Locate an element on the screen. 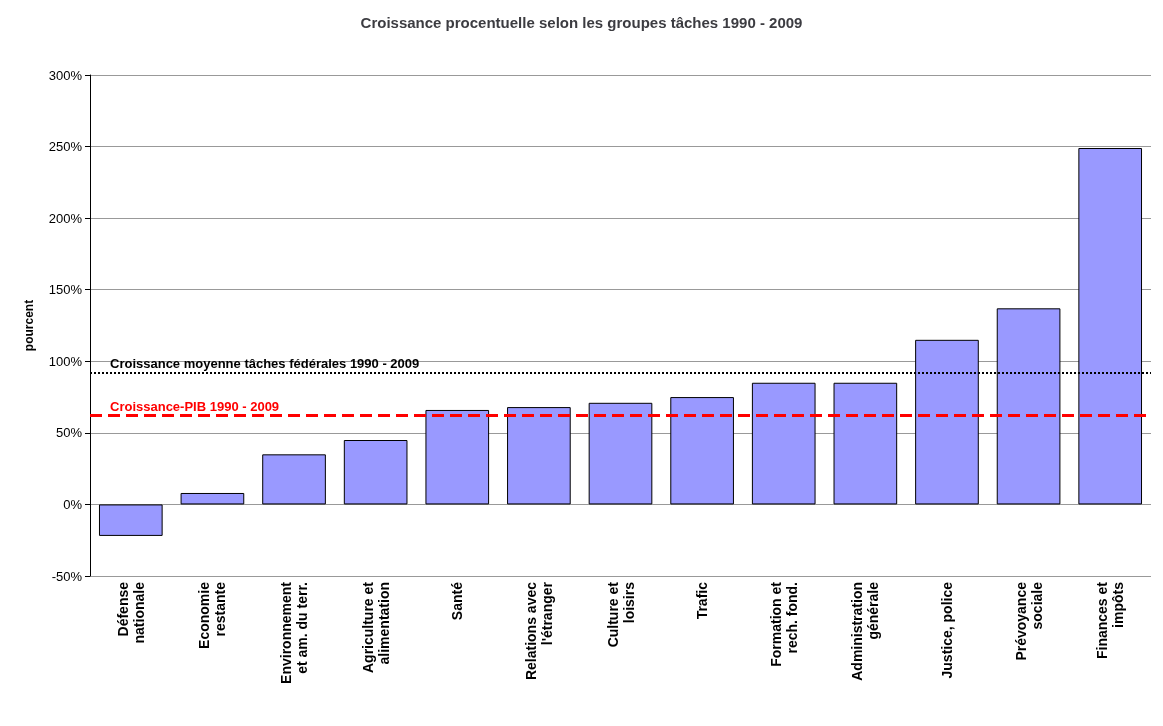  ref-line-label: Croissance-PIB 1990 - 2009 is located at coordinates (195, 406).